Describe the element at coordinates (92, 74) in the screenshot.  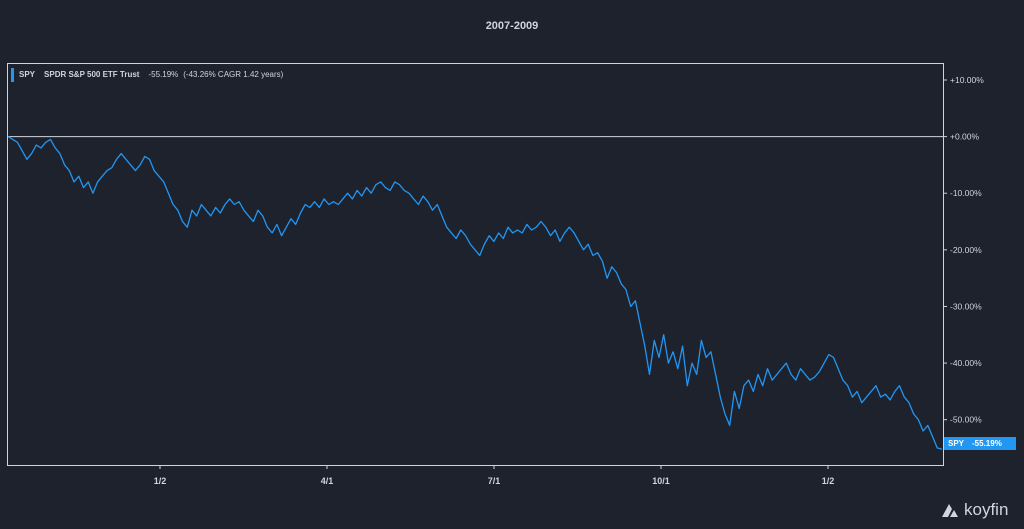
I see `legend-name: SPDR S&P 500 ETF Trust` at that location.